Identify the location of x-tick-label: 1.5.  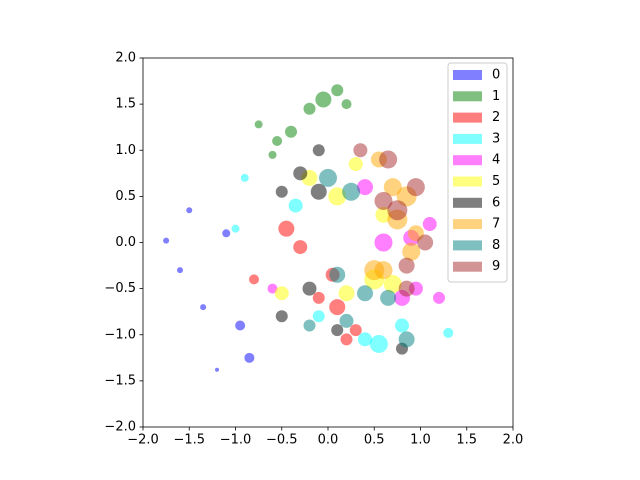
(466, 440).